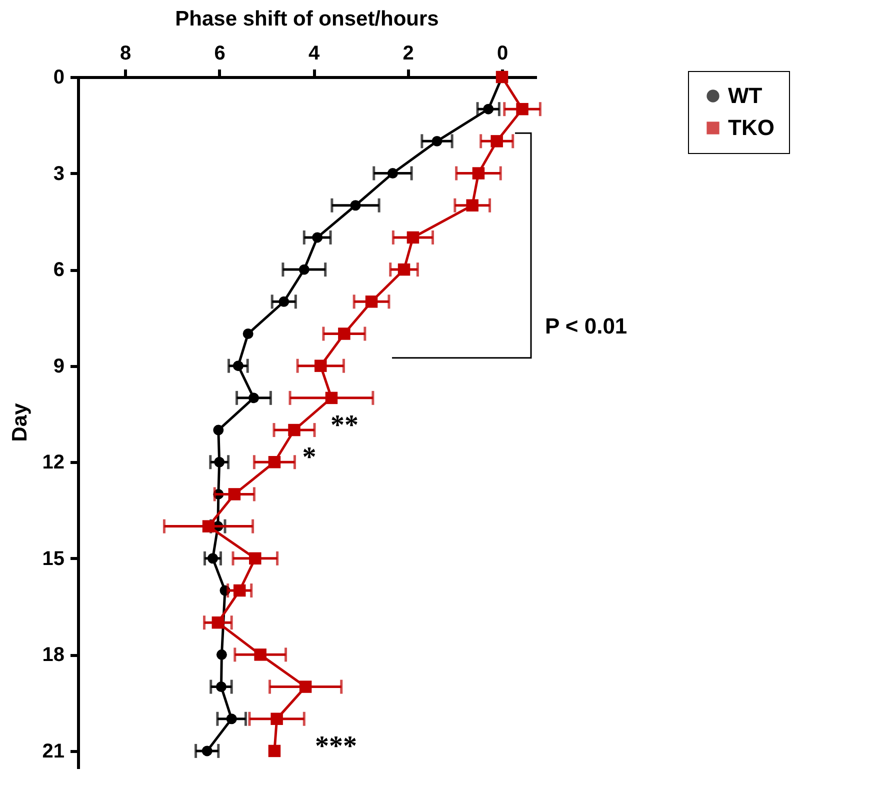 Image resolution: width=883 pixels, height=805 pixels. What do you see at coordinates (58, 366) in the screenshot?
I see `y-tick-label: 9` at bounding box center [58, 366].